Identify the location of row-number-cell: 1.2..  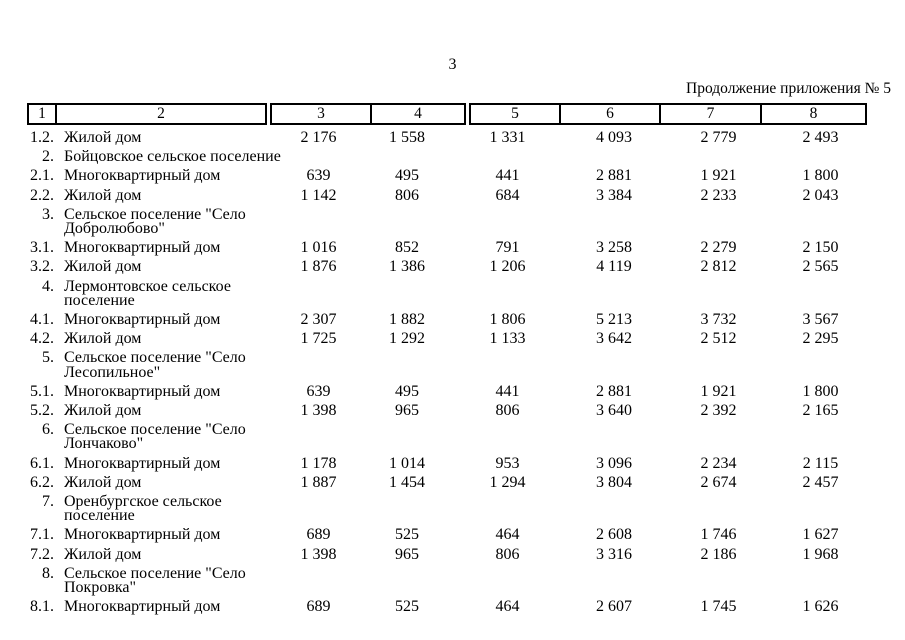
(42, 137).